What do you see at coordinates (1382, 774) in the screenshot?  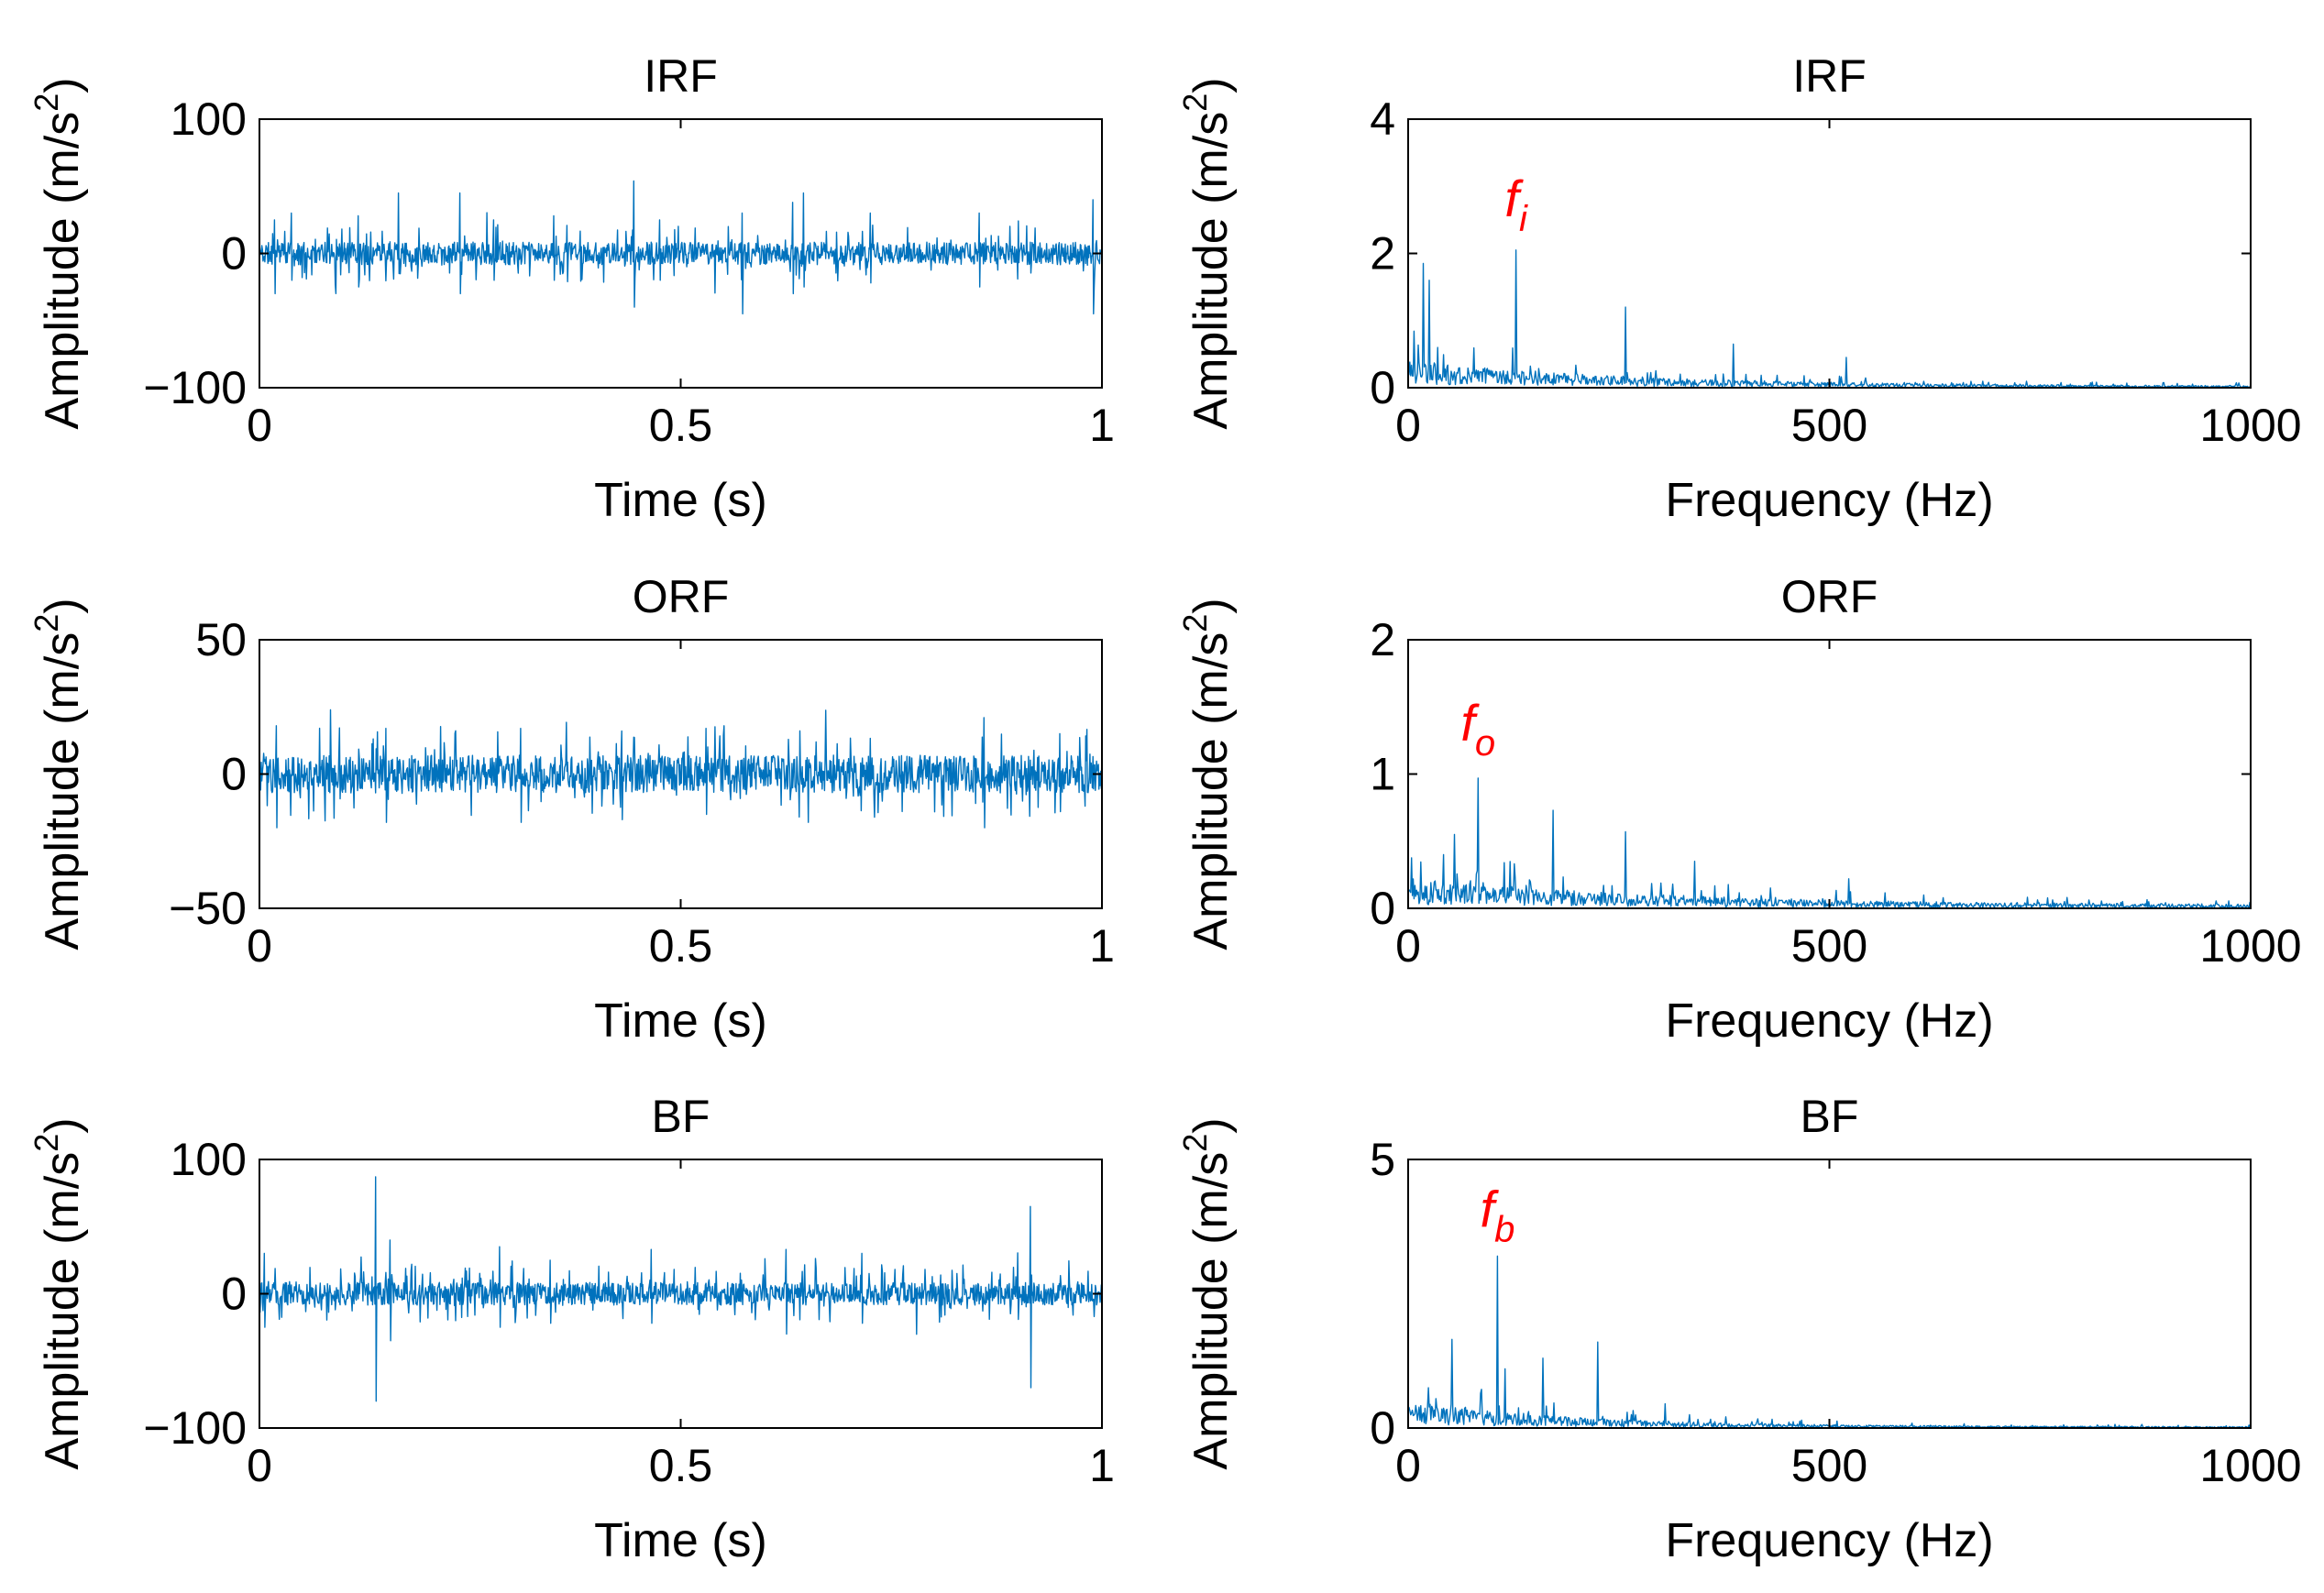 I see `y-tick-label: 1` at bounding box center [1382, 774].